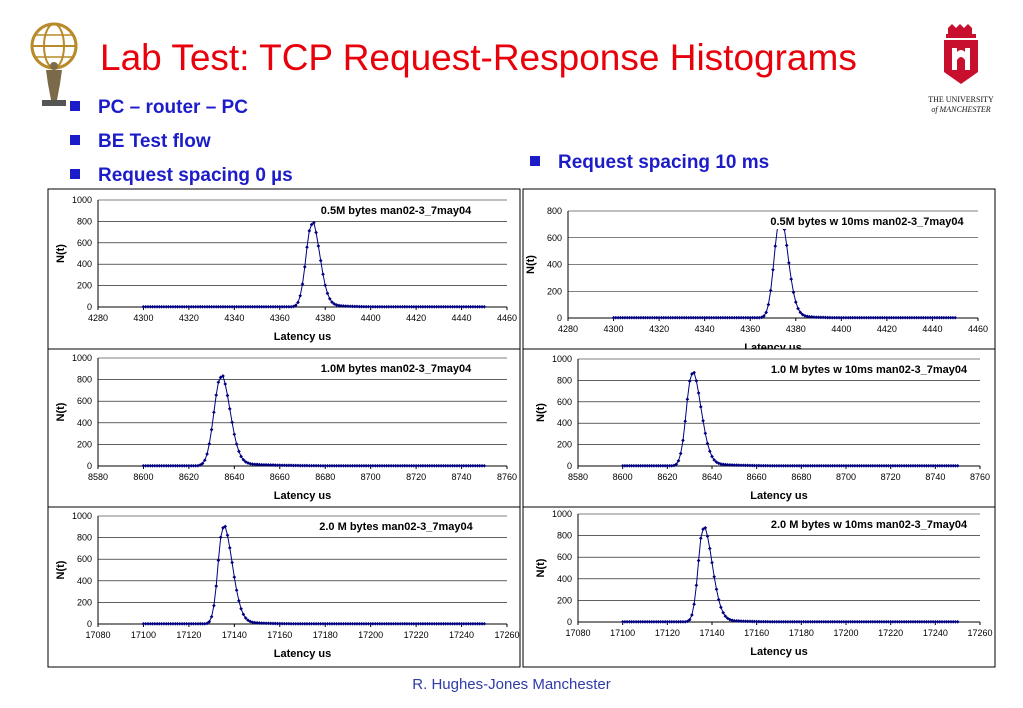 The image size is (1023, 708). Describe the element at coordinates (649, 163) in the screenshot. I see `bullet-item: Request spacing 10 ms` at that location.